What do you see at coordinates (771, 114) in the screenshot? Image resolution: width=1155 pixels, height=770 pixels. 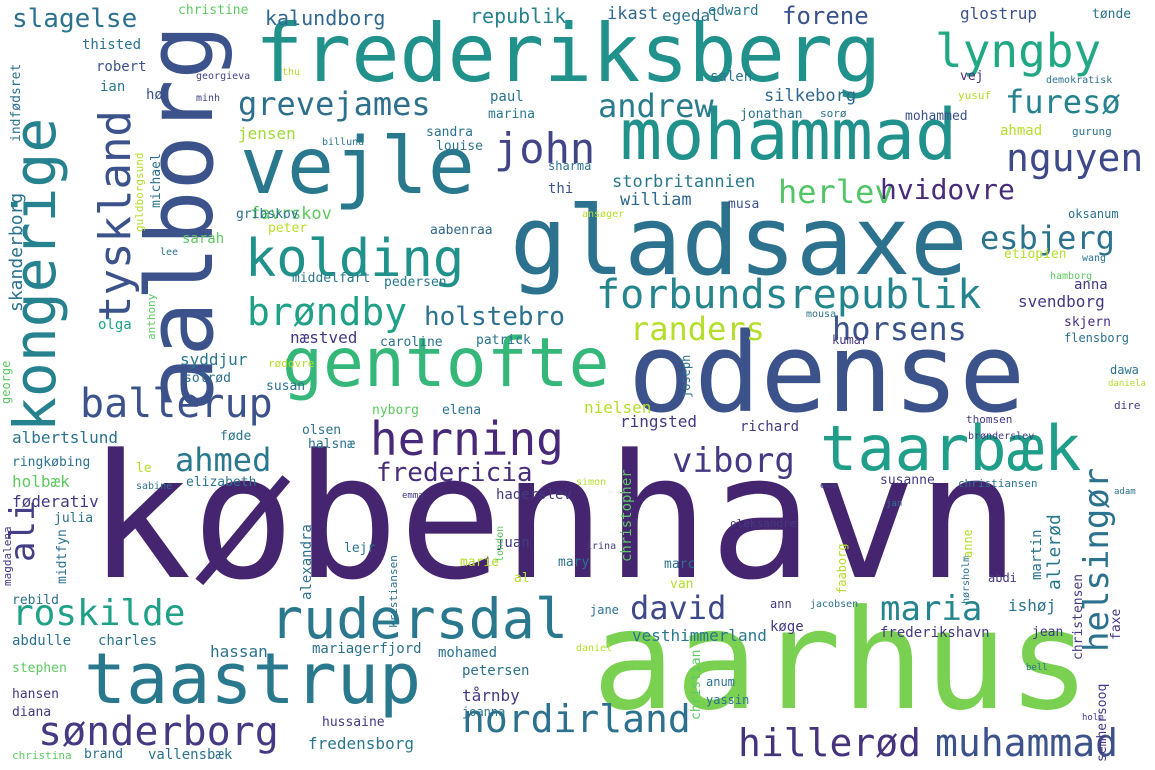 I see `word-jonathan: jonathan` at bounding box center [771, 114].